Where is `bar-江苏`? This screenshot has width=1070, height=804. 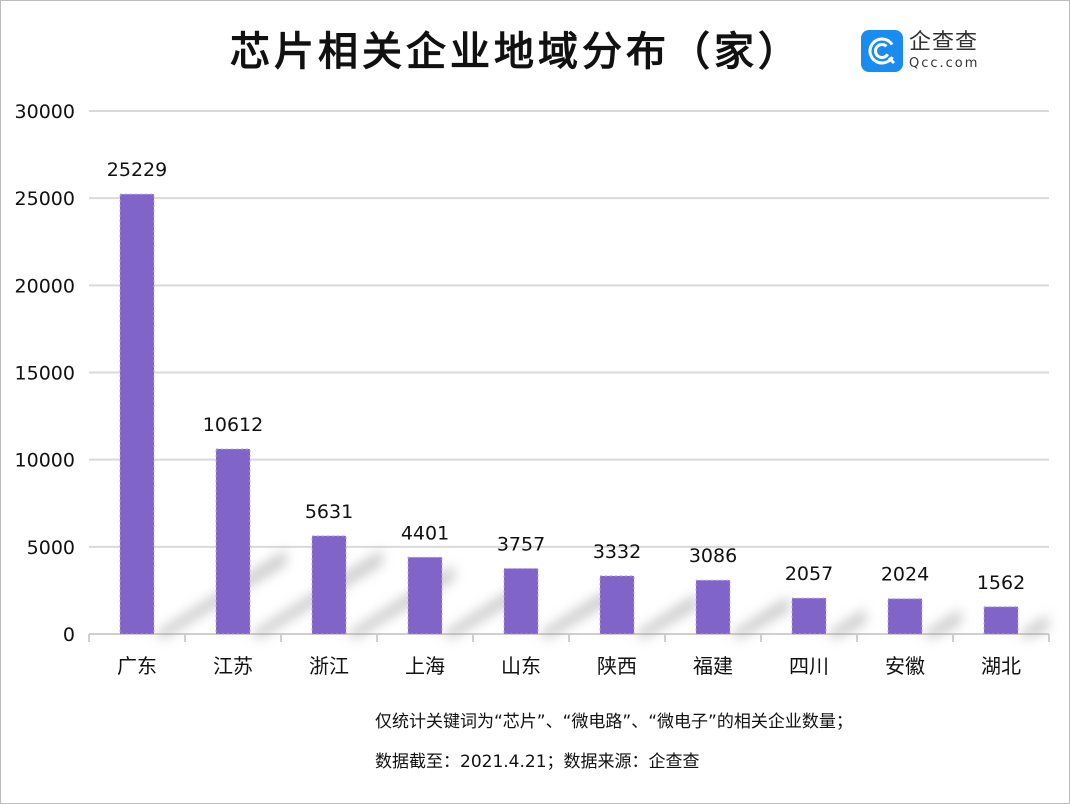
bar-江苏 is located at coordinates (233, 541).